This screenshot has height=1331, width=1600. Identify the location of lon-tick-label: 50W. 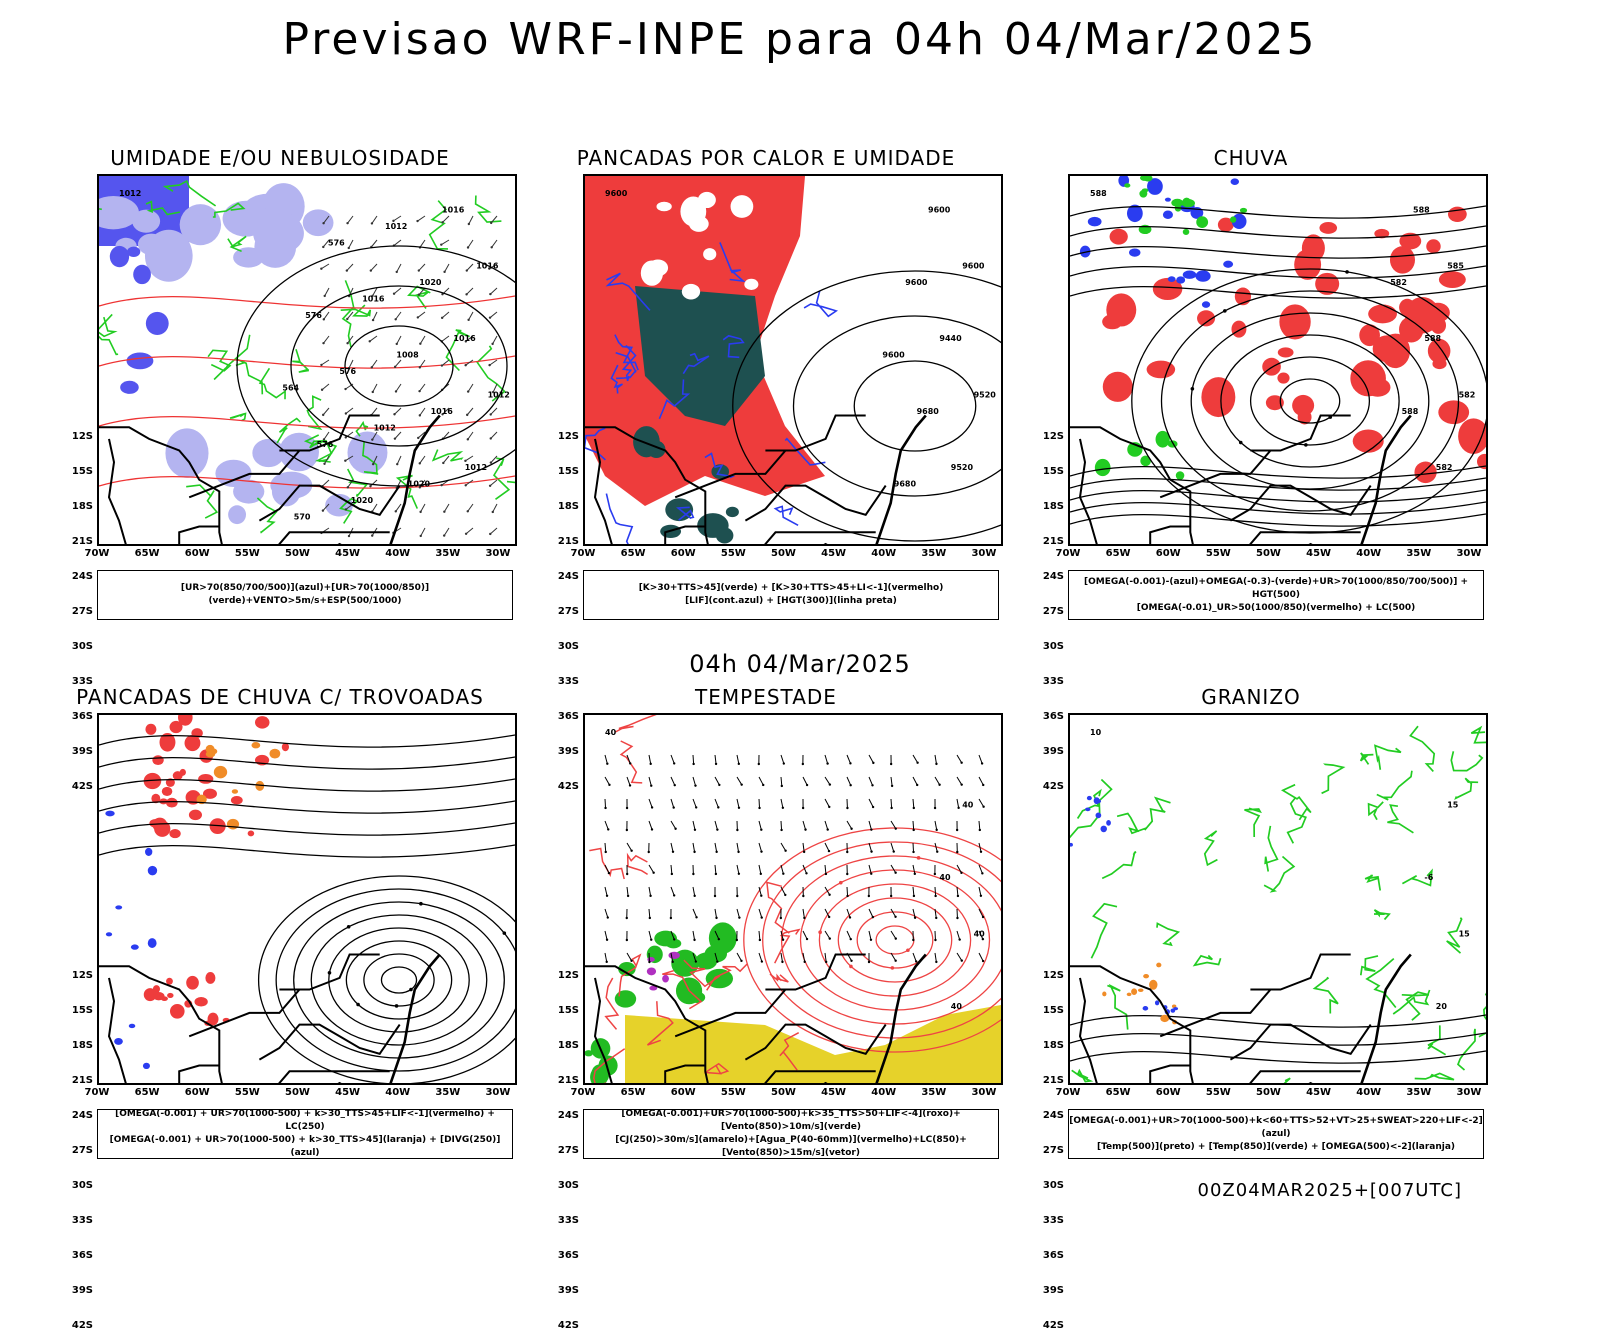
(783, 553).